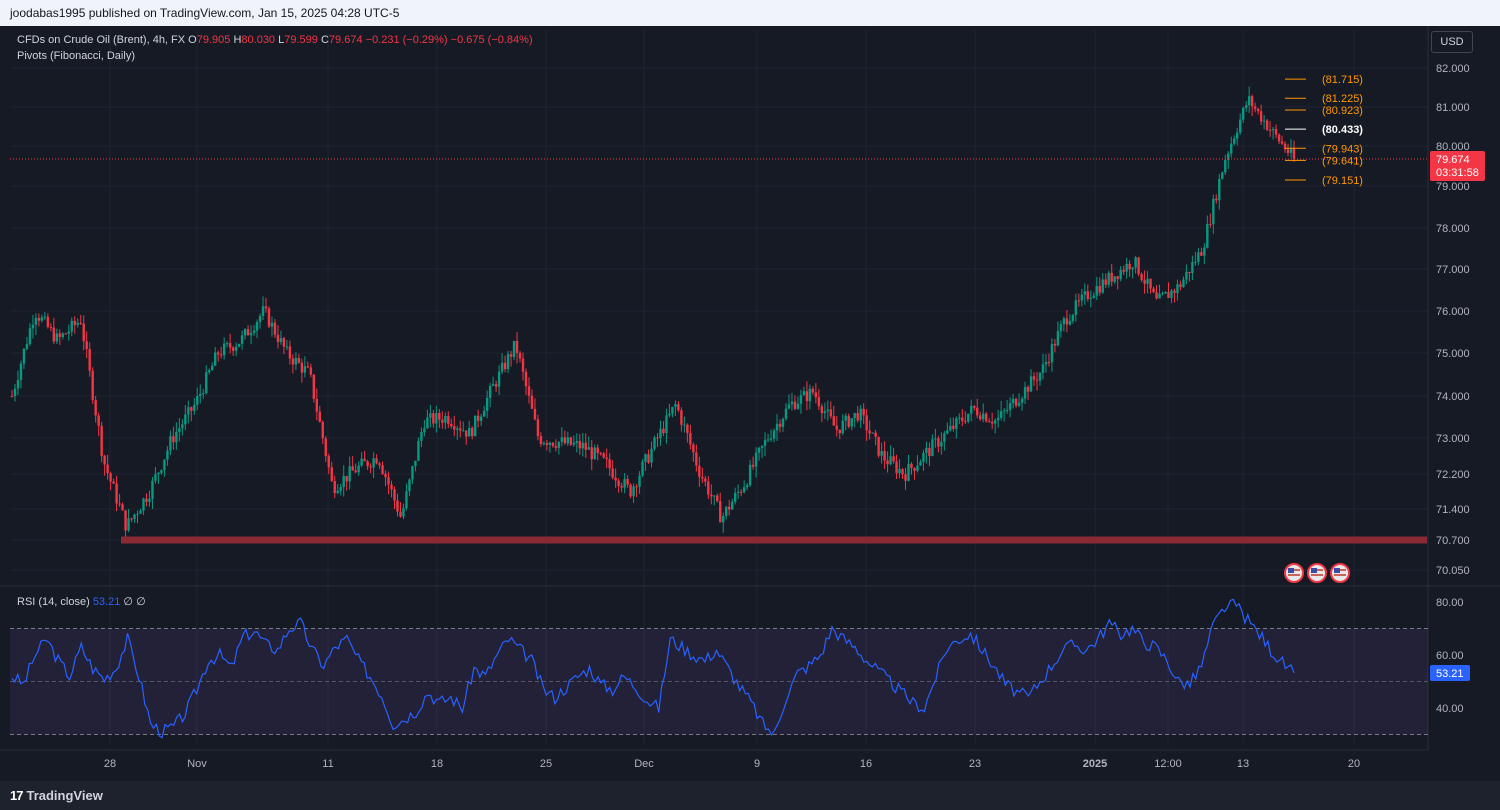 The width and height of the screenshot is (1500, 810). I want to click on price-tick-label: 82.000, so click(1453, 69).